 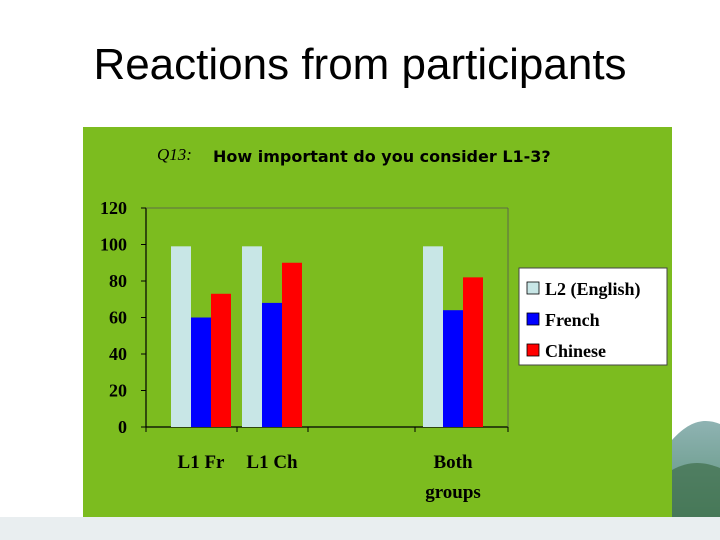 I want to click on y-tick-label: 120, so click(x=113, y=208).